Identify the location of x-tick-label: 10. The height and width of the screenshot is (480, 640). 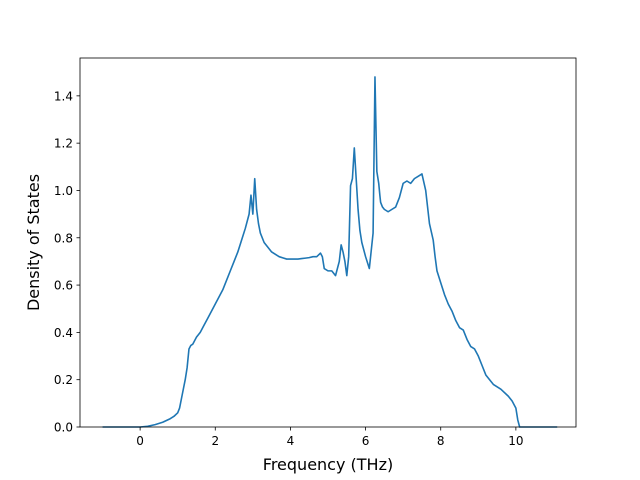
(515, 441).